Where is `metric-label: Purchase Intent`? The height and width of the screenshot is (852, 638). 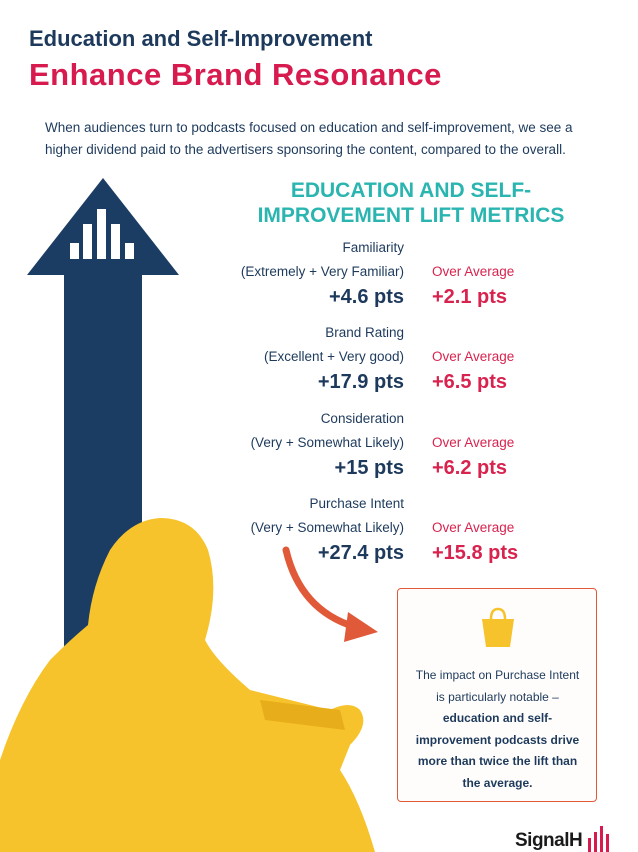
metric-label: Purchase Intent is located at coordinates (356, 503).